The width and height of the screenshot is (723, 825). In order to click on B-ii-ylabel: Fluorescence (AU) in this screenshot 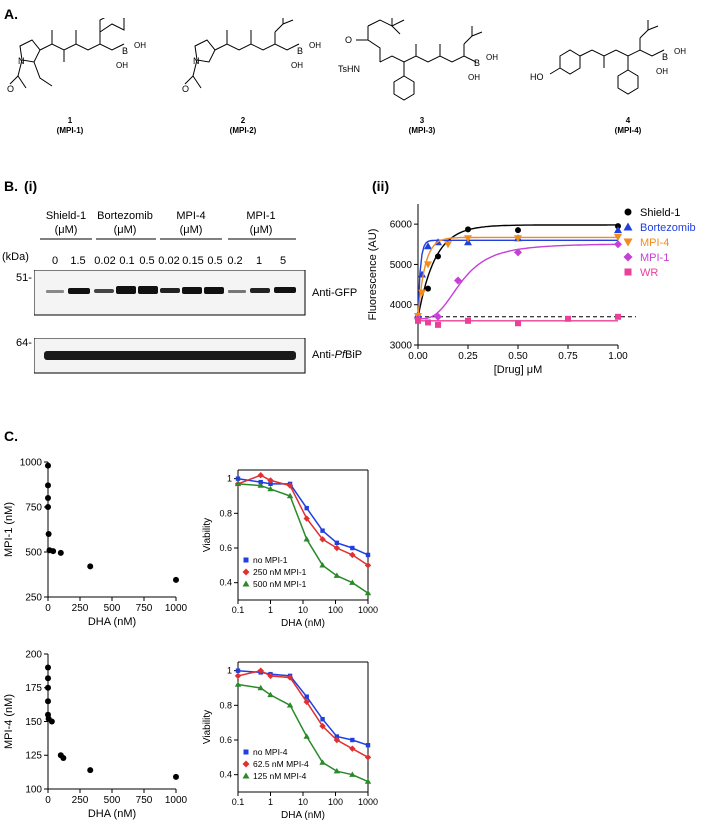, I will do `click(373, 275)`.